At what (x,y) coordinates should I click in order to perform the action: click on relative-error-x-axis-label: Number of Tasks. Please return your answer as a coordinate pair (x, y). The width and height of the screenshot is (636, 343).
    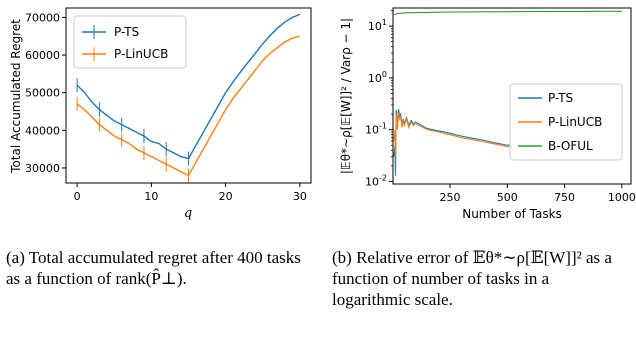
    Looking at the image, I should click on (512, 214).